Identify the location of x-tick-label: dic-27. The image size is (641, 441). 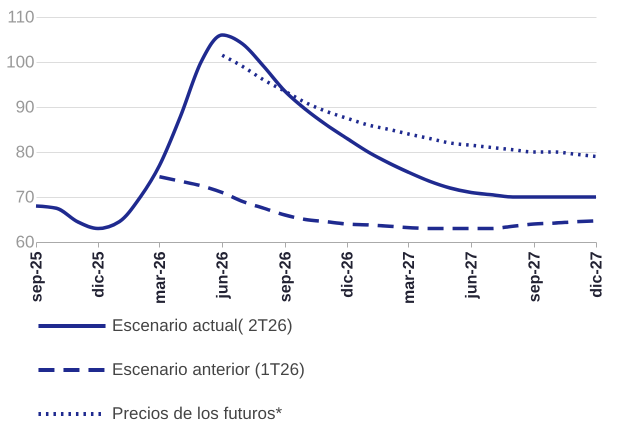
(597, 274).